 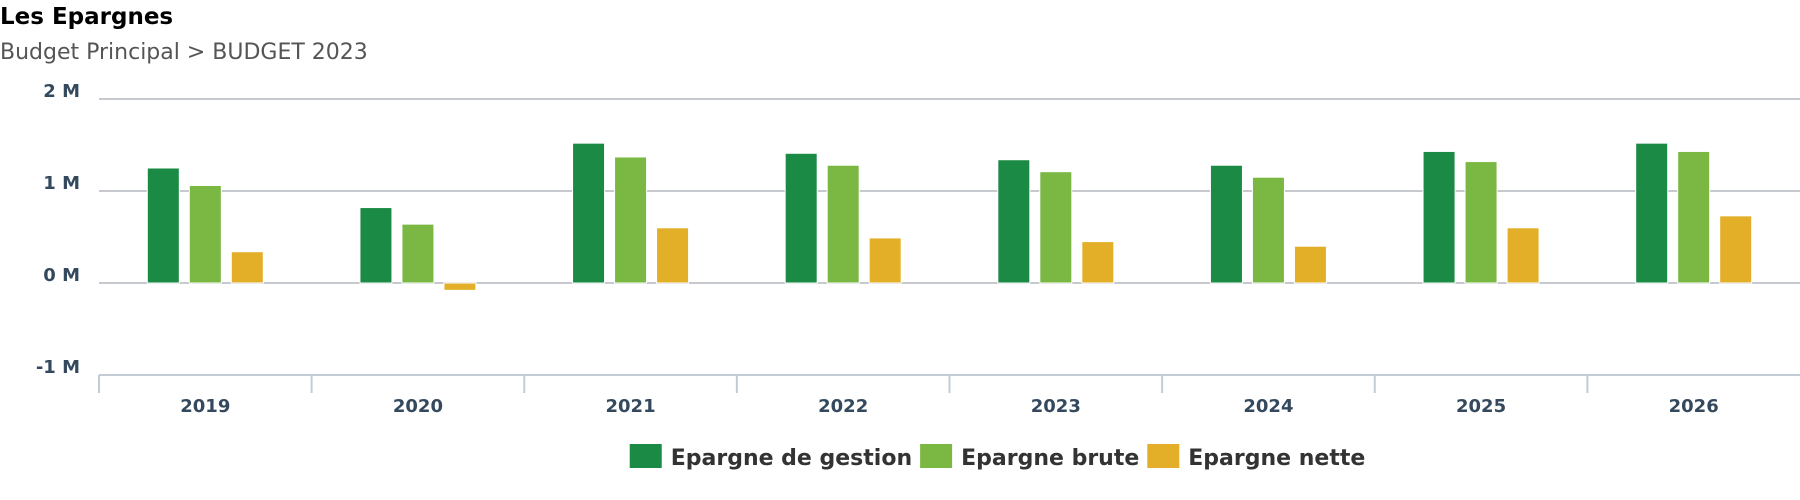 What do you see at coordinates (949, 395) in the screenshot?
I see `x-axis: 2019 2020 2021 2022 2023 2024 2025 2026` at bounding box center [949, 395].